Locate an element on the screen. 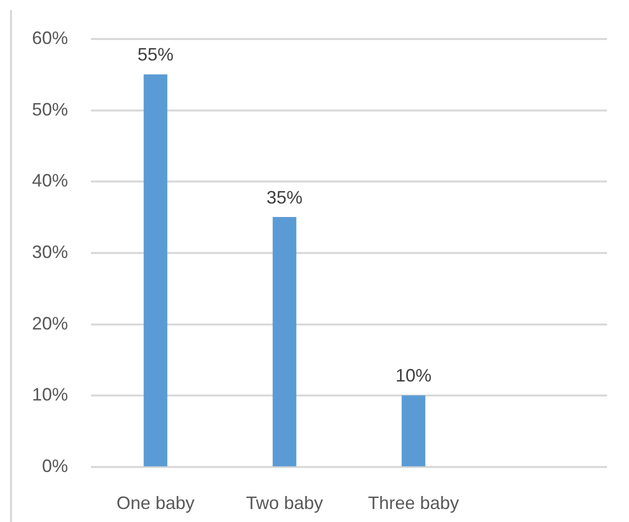 The height and width of the screenshot is (522, 629). y-tick-label: 10% is located at coordinates (50, 394).